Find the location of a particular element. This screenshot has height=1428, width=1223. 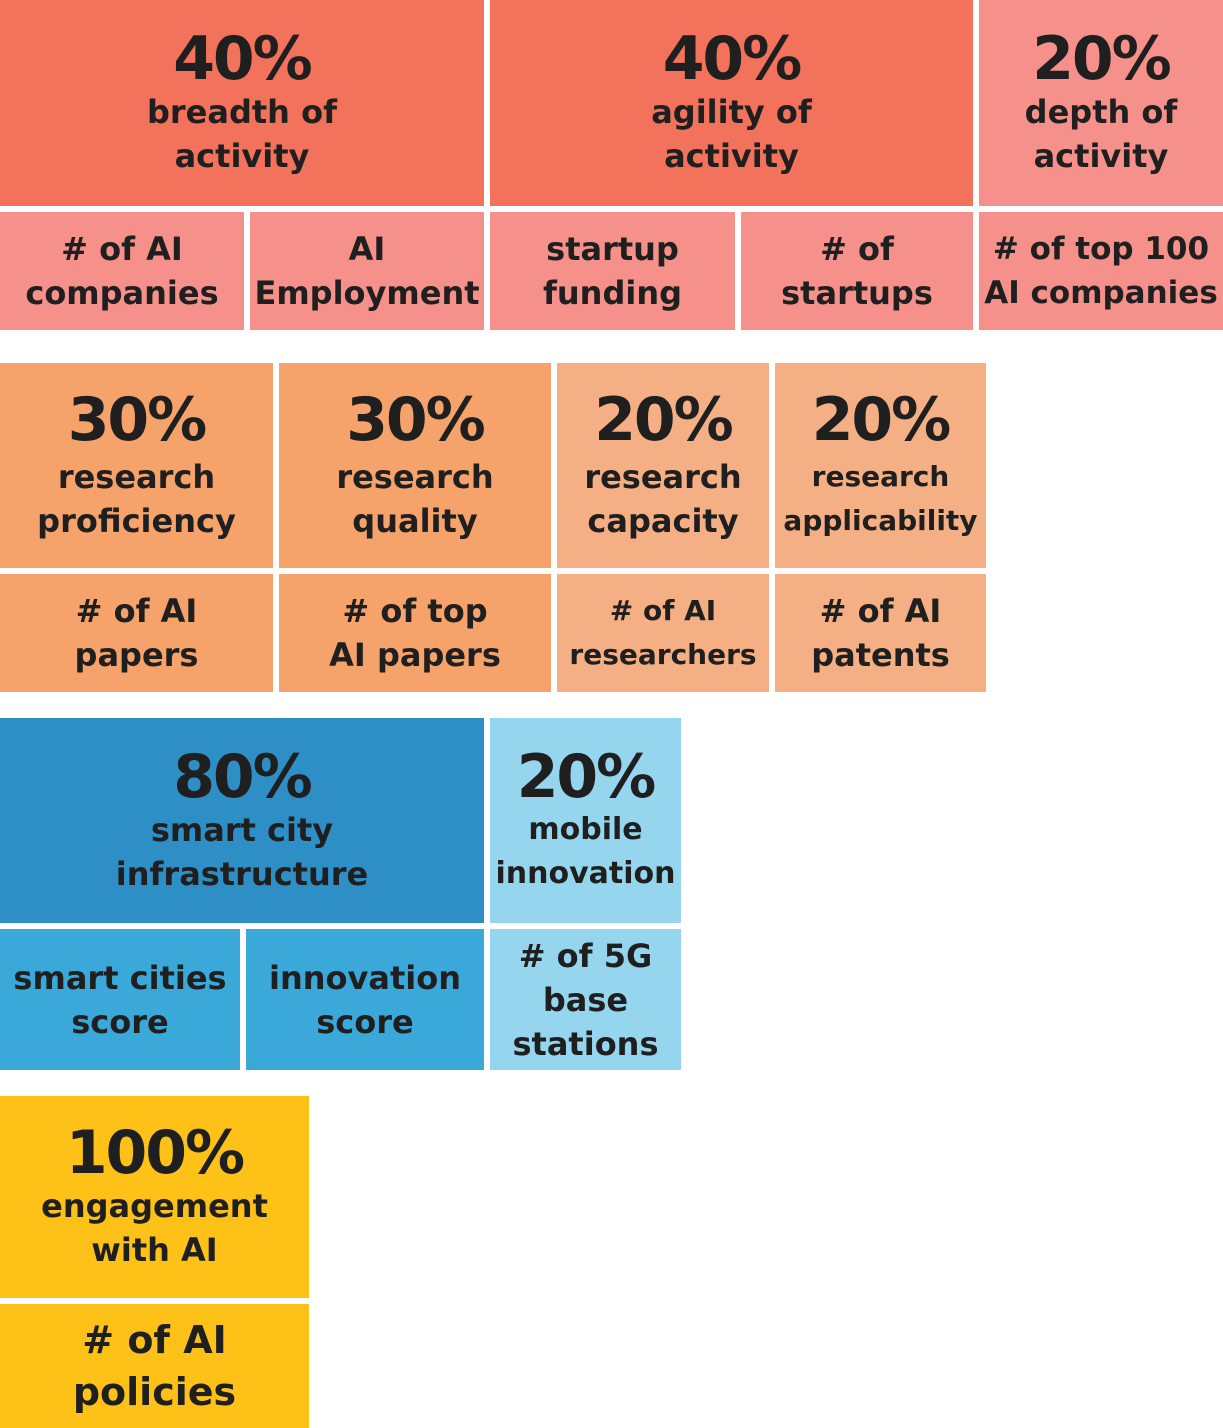

research-capacity-block: 20% research capacity is located at coordinates (663, 465).